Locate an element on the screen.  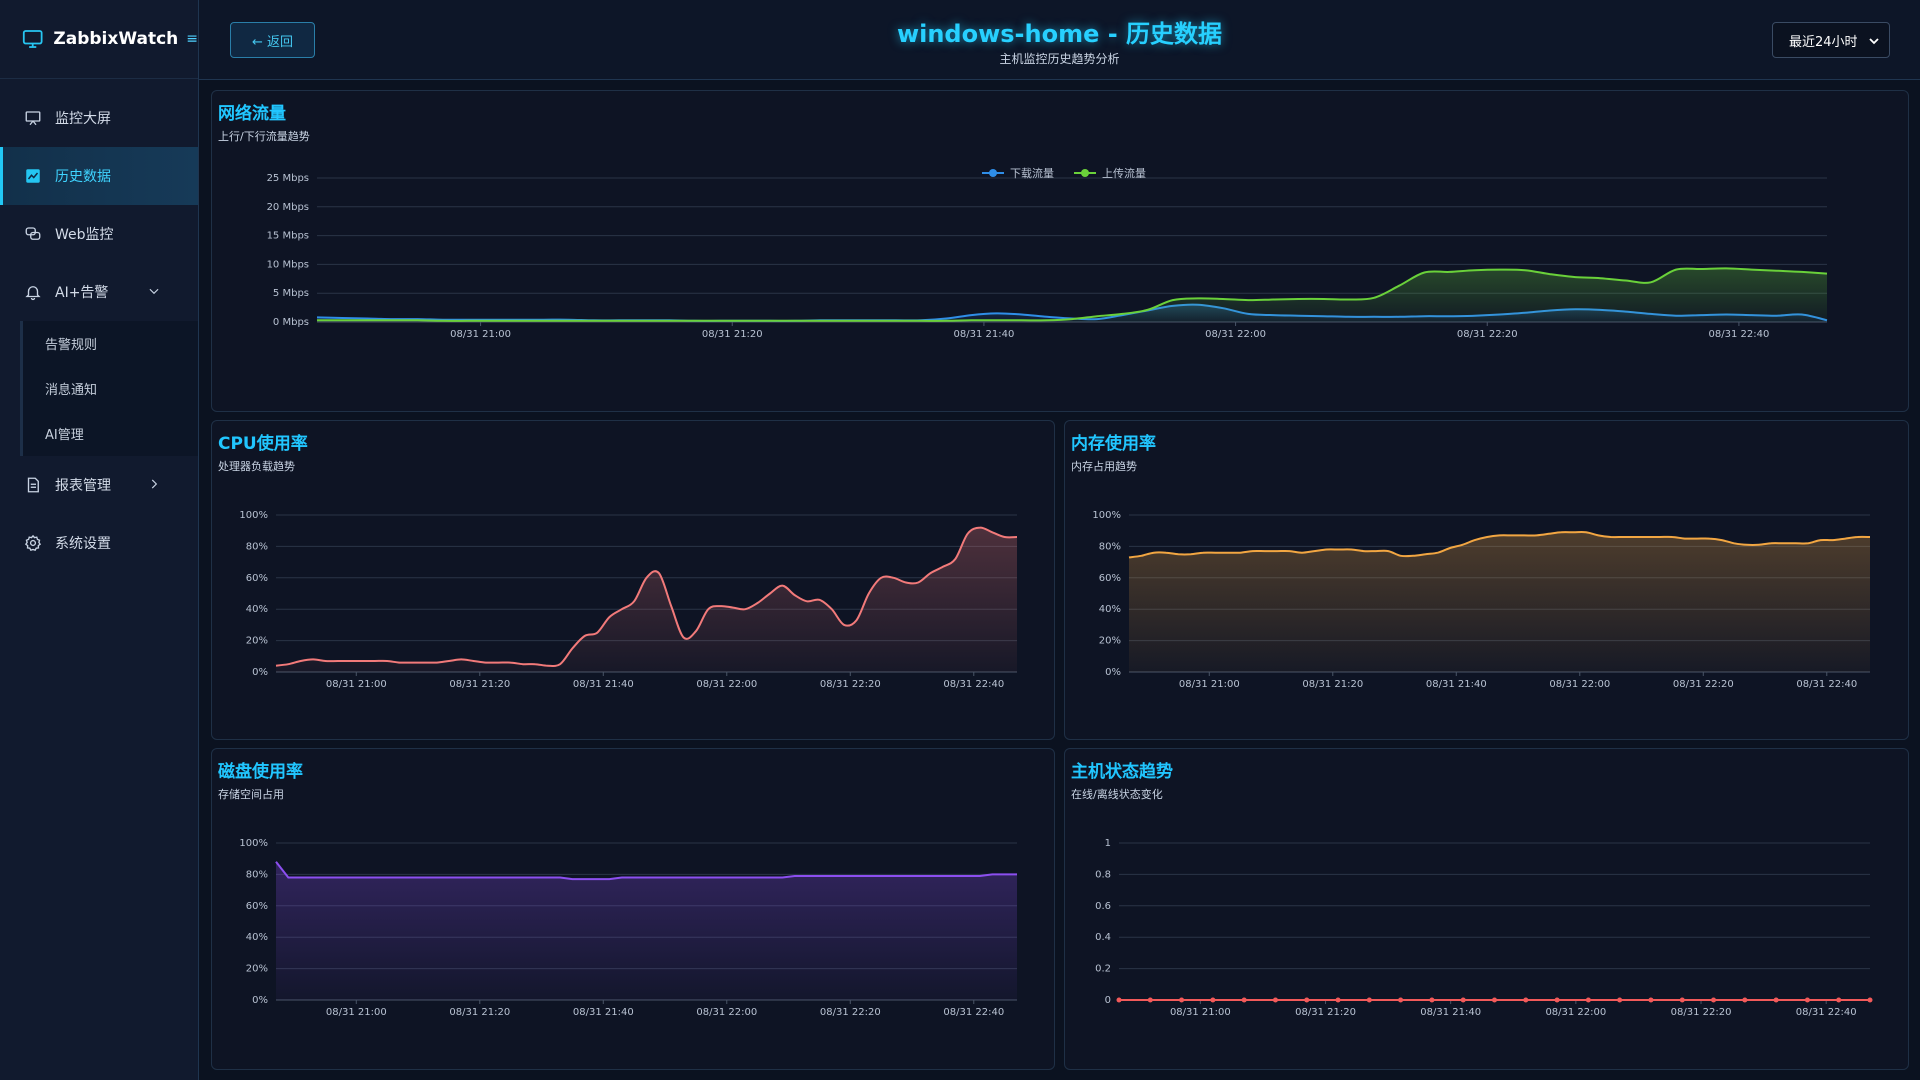
chevron-right-icon is located at coordinates (154, 484).